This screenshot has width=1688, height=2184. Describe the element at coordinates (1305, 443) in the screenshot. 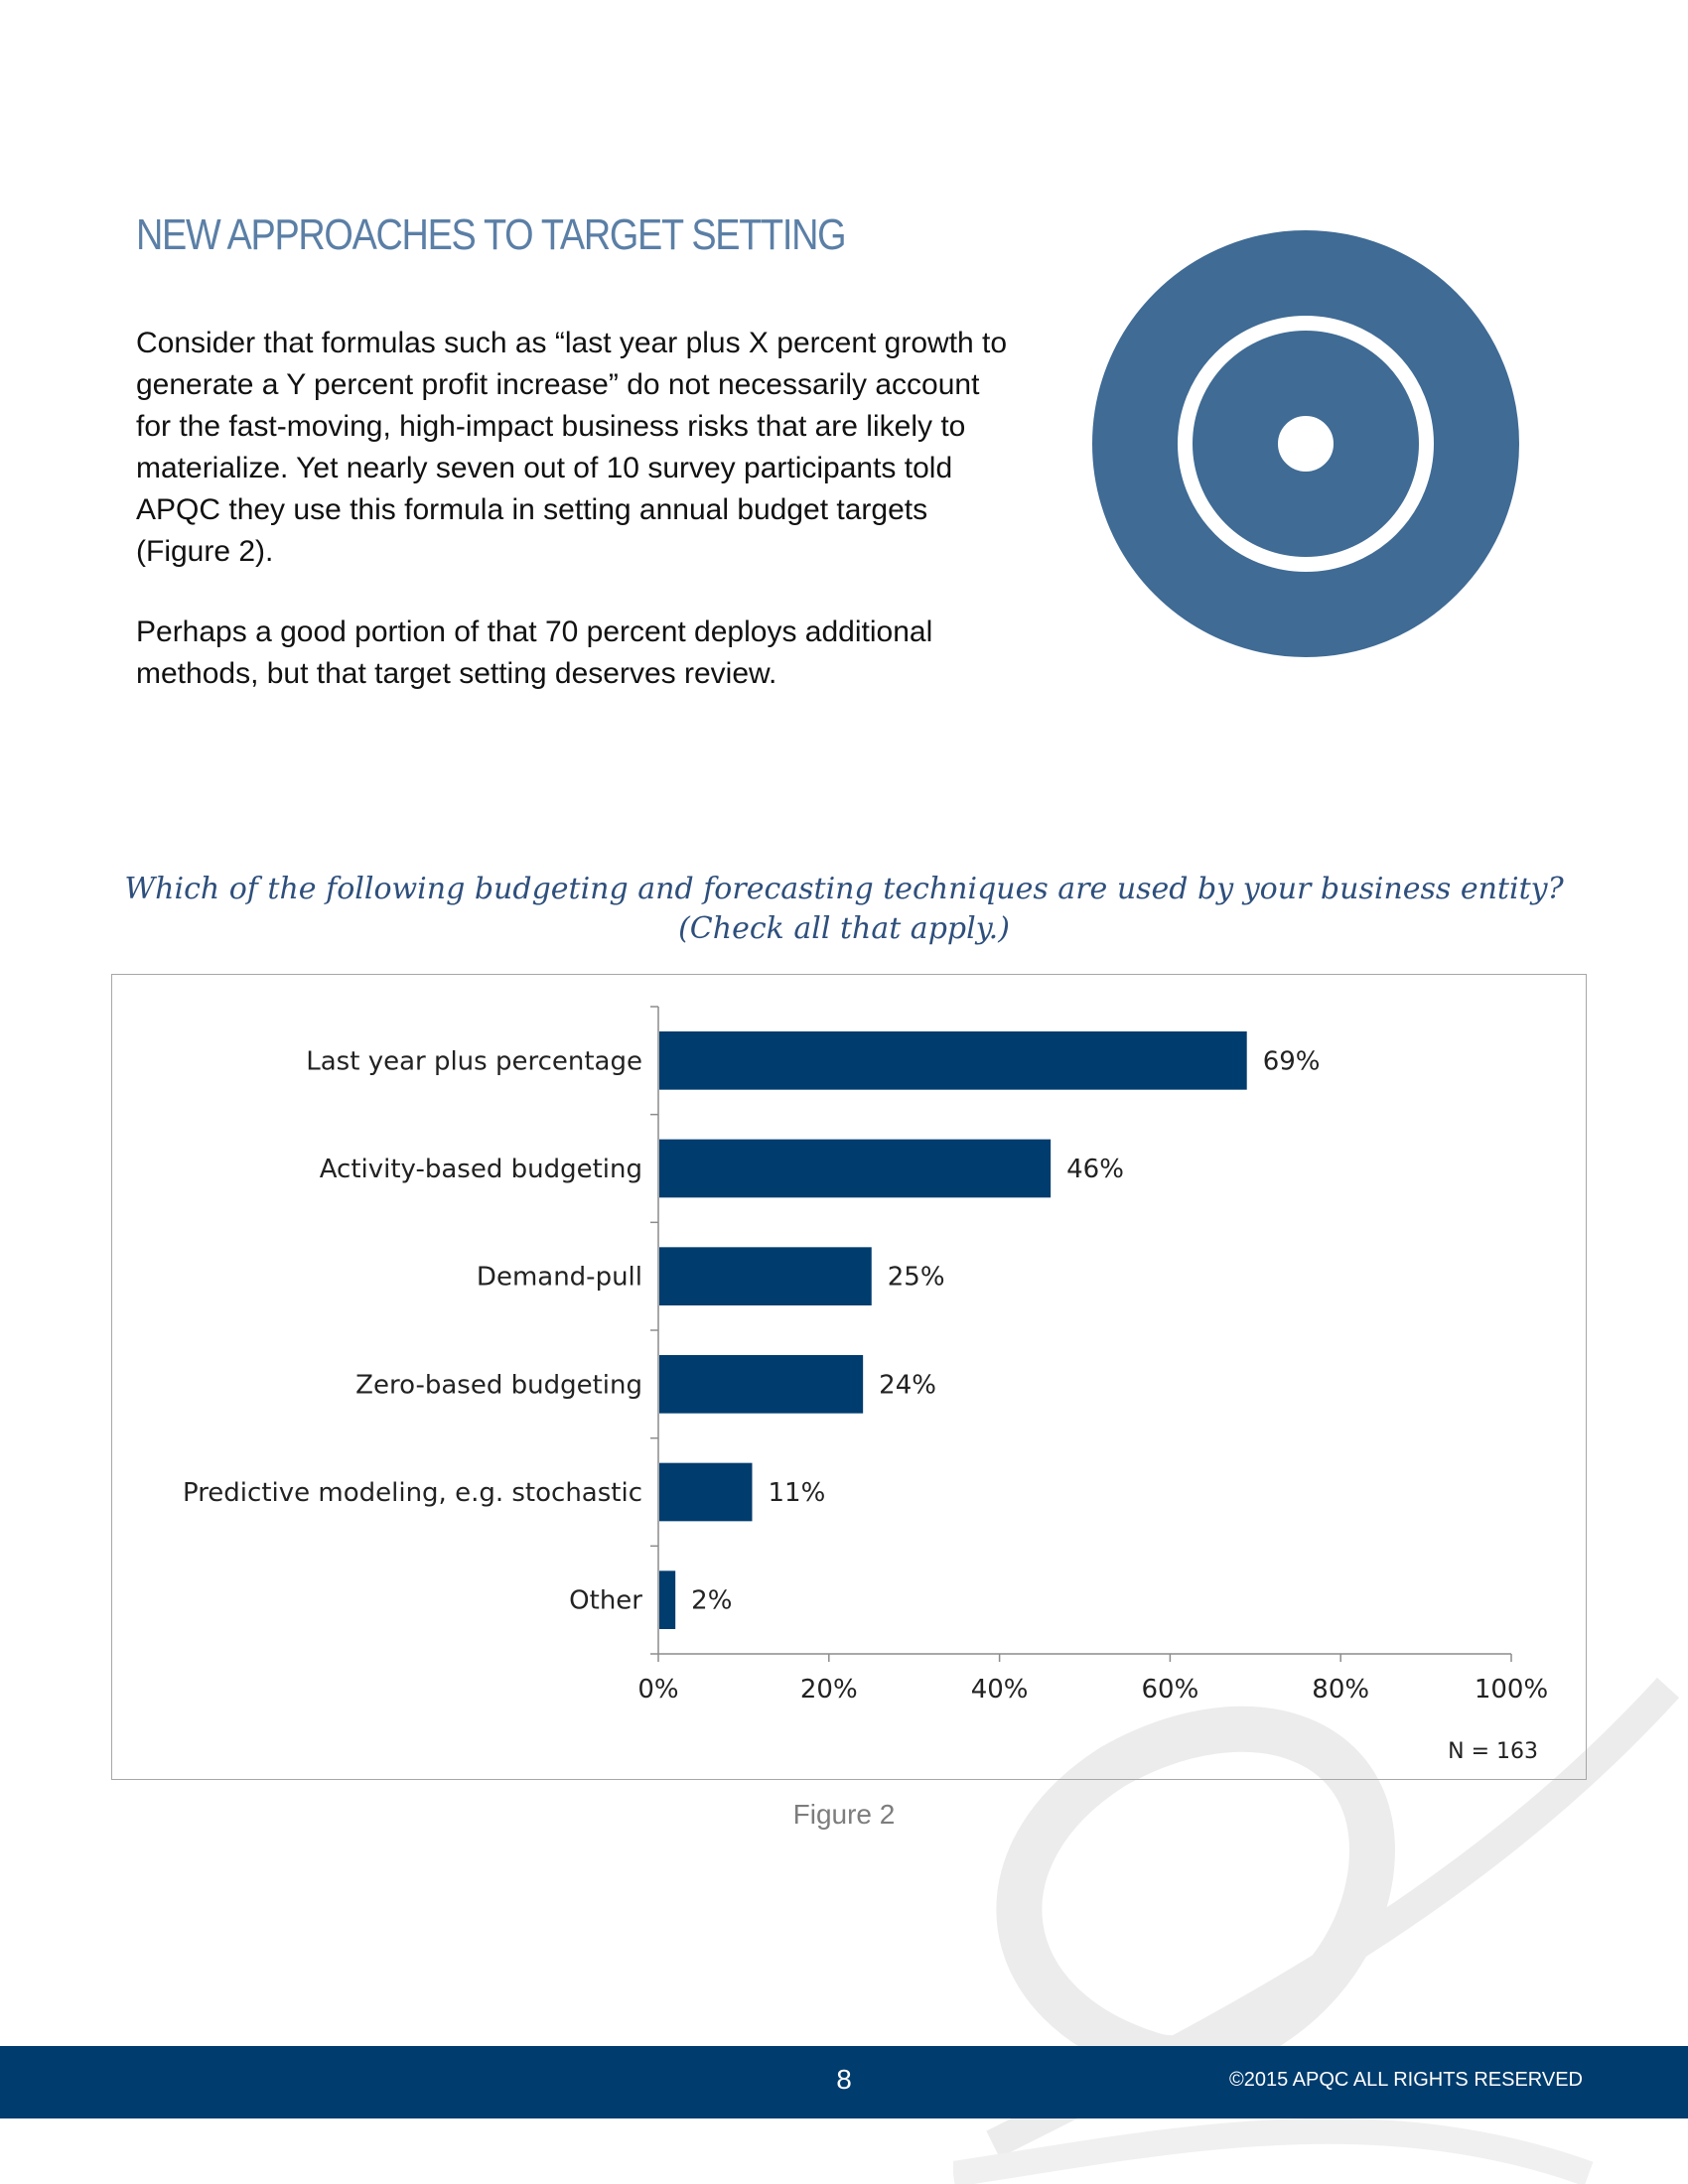

I see `target-icon` at that location.